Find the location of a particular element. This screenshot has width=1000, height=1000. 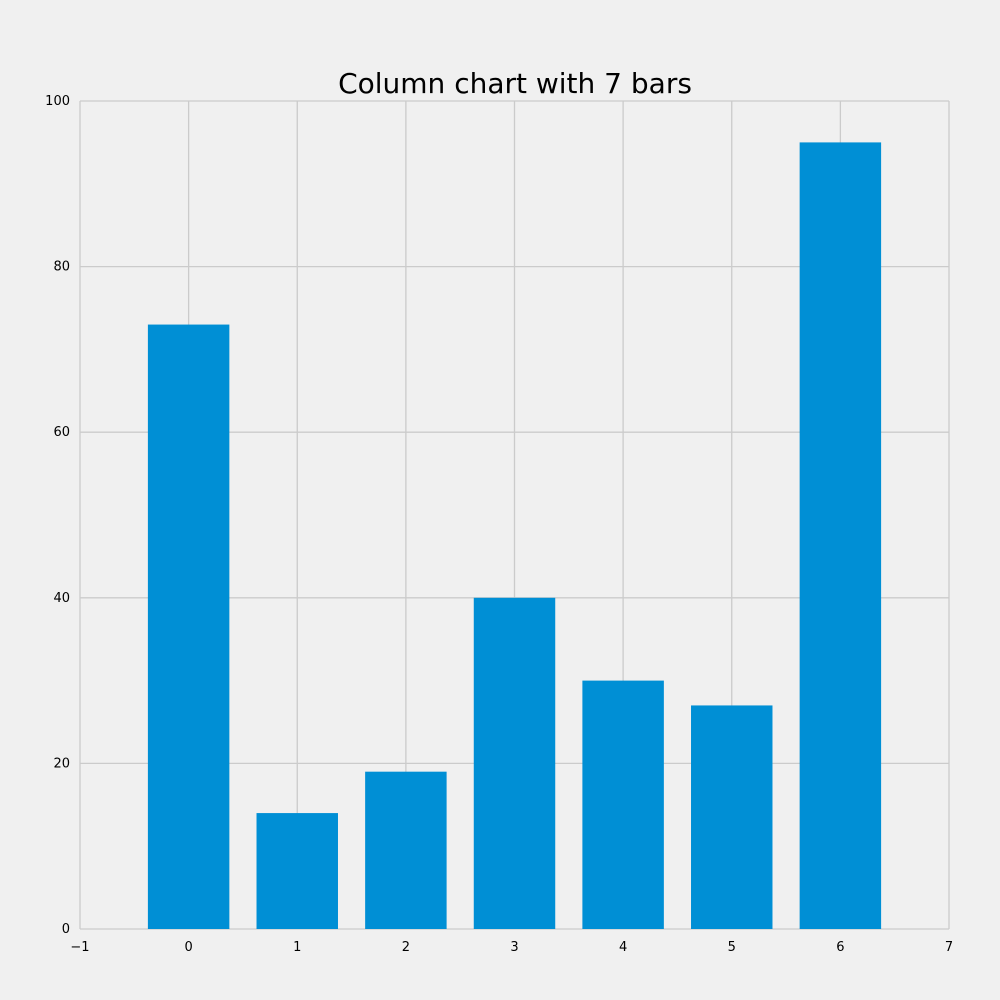

x-tick-label: 3 is located at coordinates (514, 947).